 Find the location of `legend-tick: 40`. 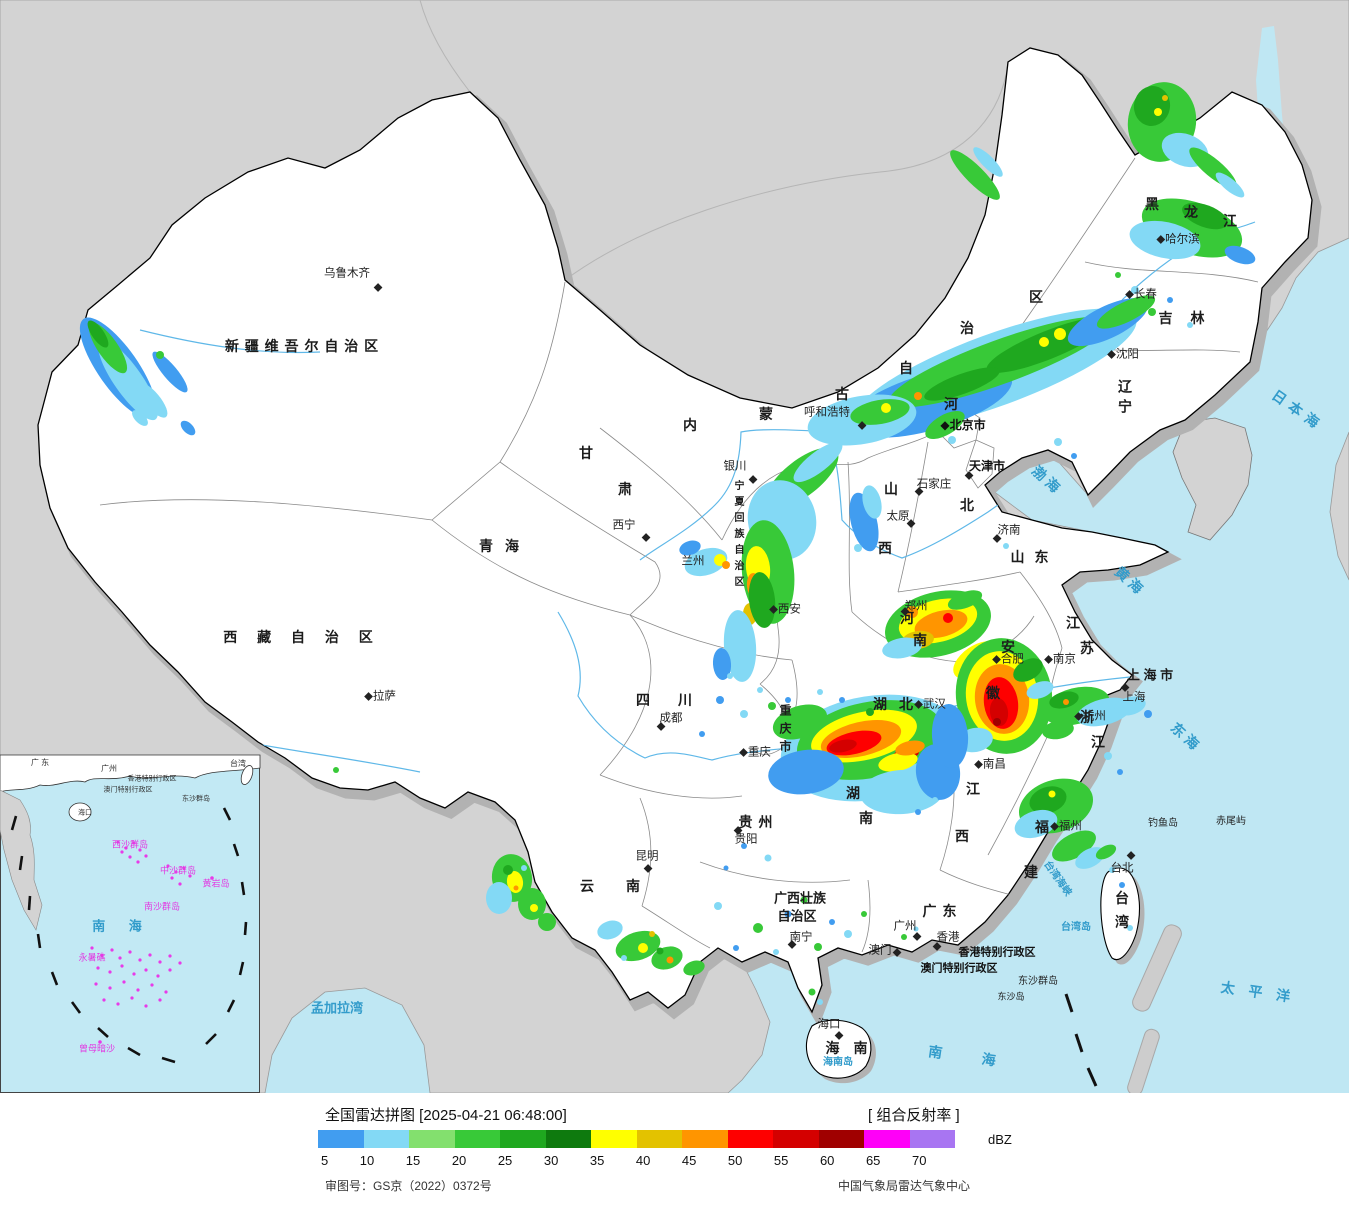

legend-tick: 40 is located at coordinates (643, 1160).